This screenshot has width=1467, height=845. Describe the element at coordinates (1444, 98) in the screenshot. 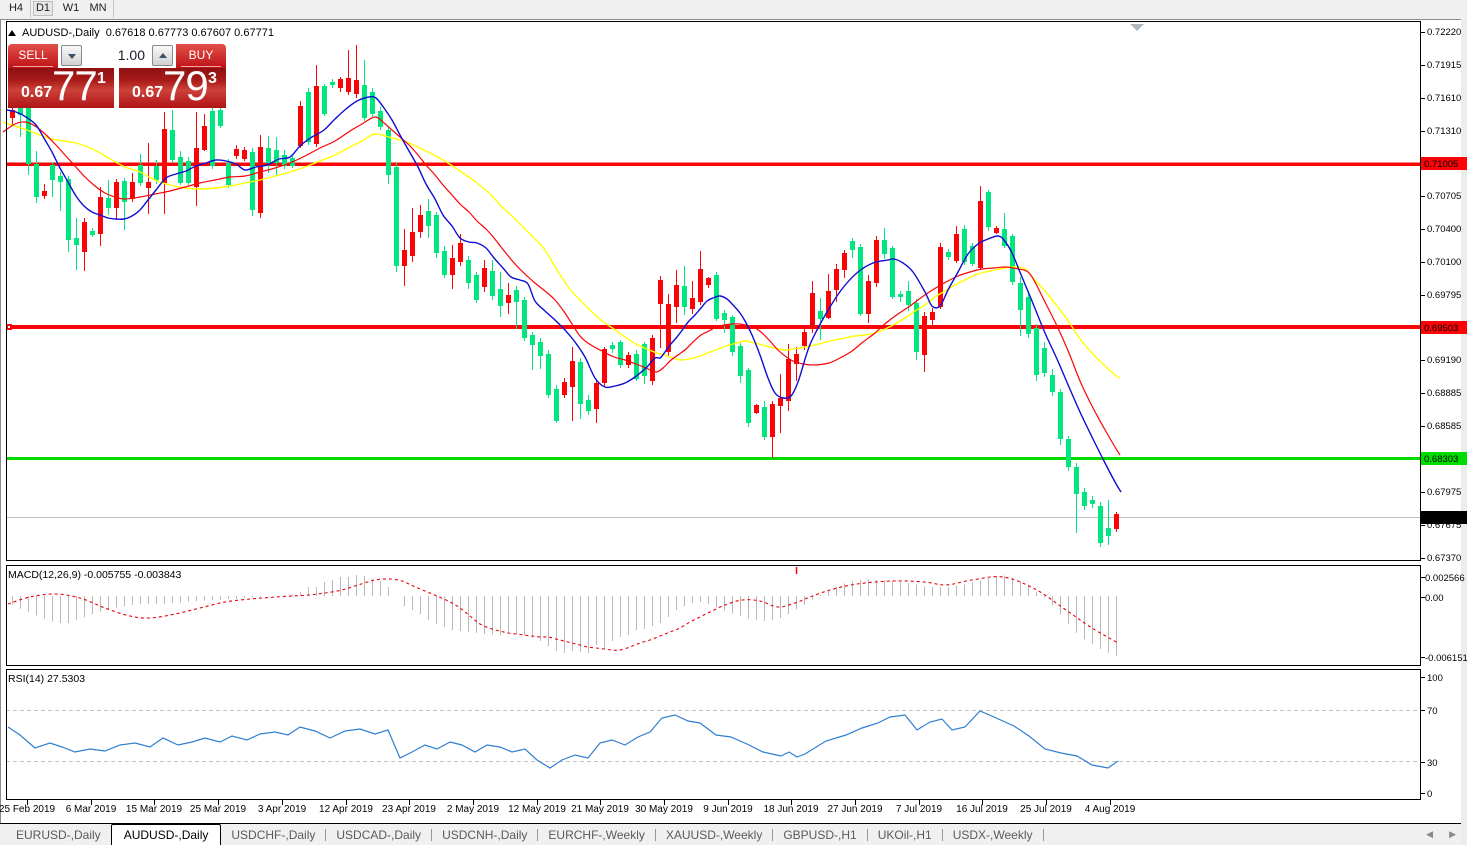

I see `svg-text: 0.71610` at that location.